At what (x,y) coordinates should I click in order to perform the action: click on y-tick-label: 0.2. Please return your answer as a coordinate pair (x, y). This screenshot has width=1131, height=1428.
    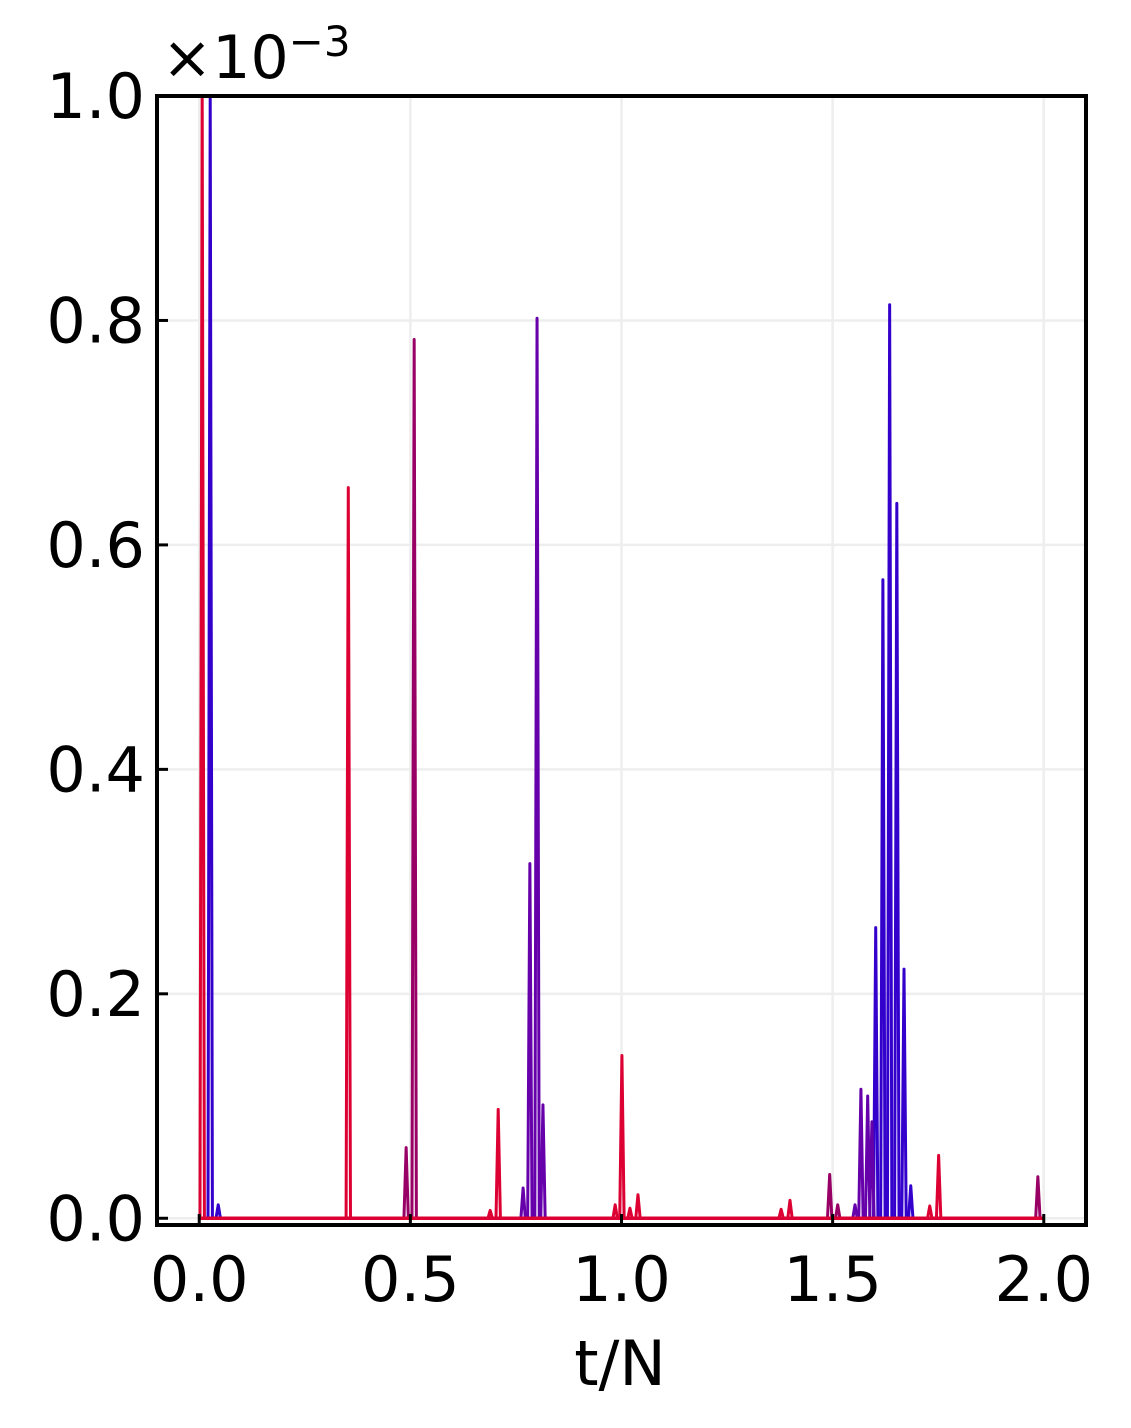
    Looking at the image, I should click on (95, 994).